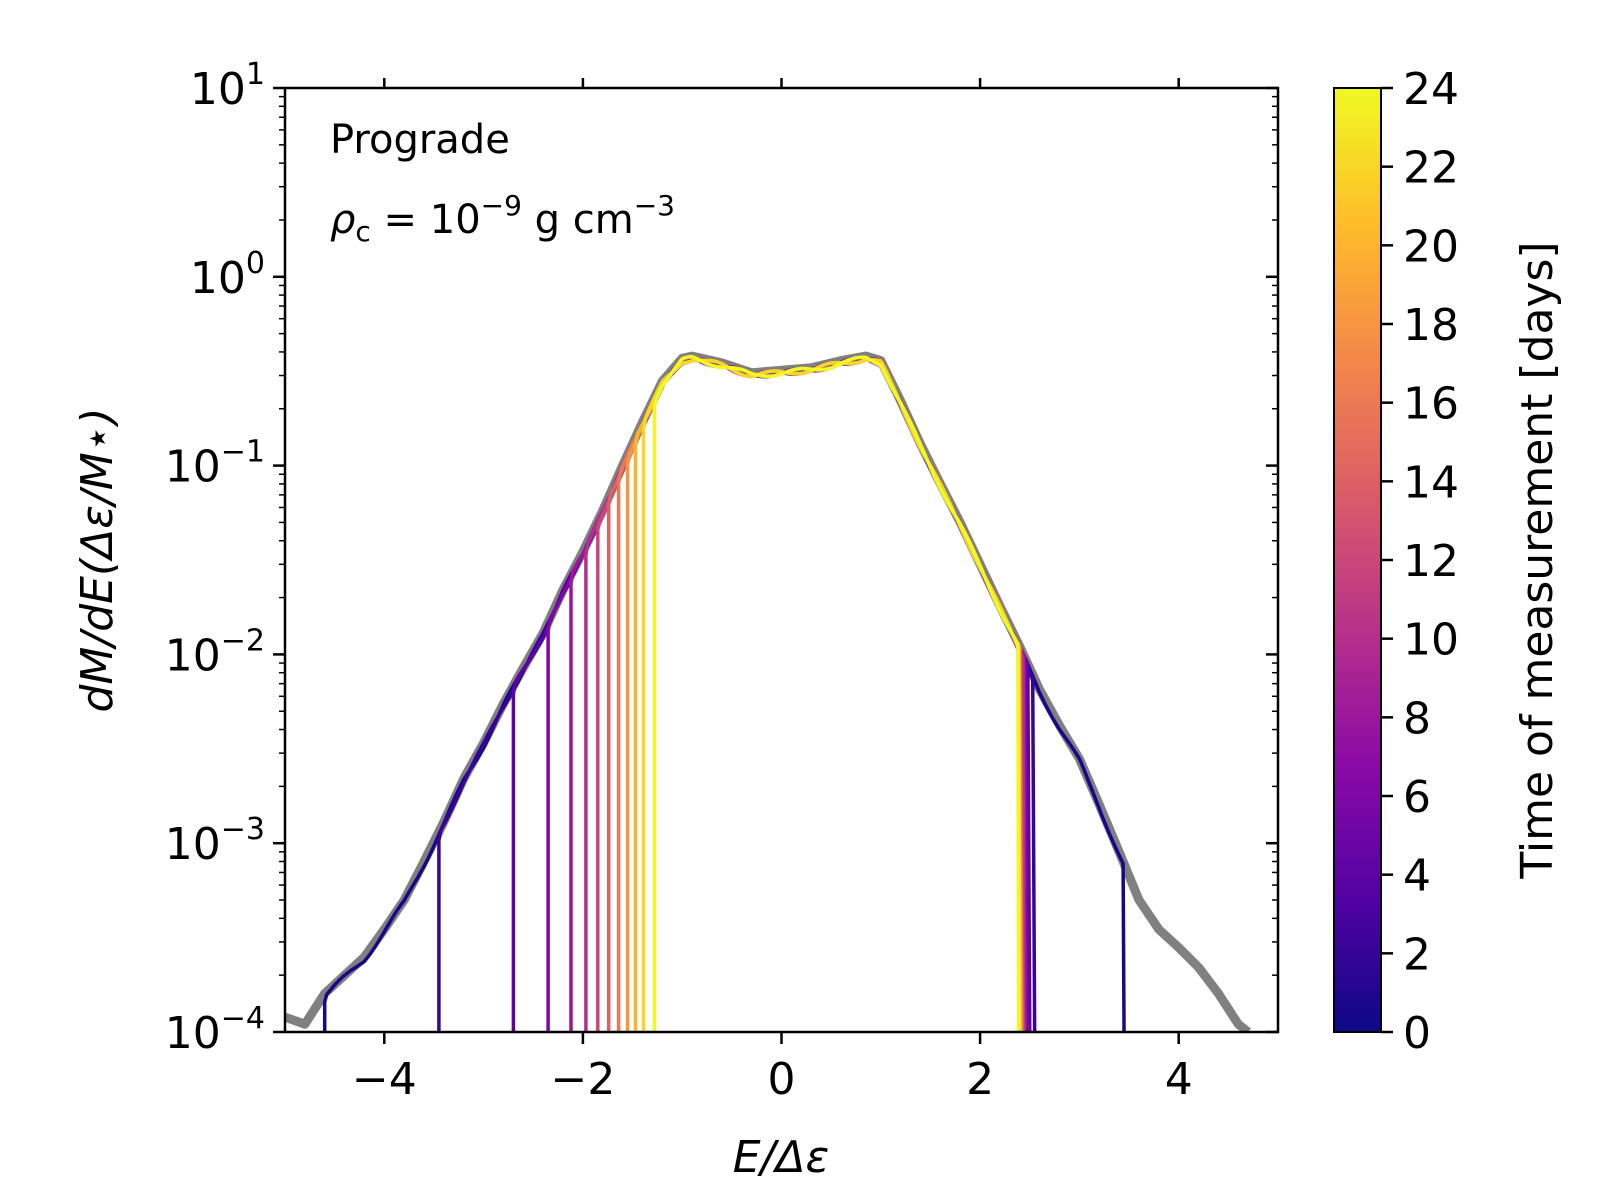 The width and height of the screenshot is (1600, 1200). What do you see at coordinates (1417, 1033) in the screenshot?
I see `colorbar-tick-label: 0` at bounding box center [1417, 1033].